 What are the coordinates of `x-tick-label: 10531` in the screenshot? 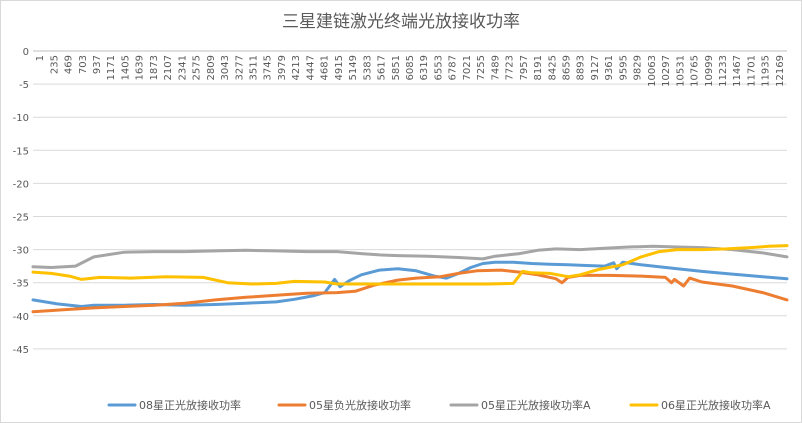 It's located at (680, 71).